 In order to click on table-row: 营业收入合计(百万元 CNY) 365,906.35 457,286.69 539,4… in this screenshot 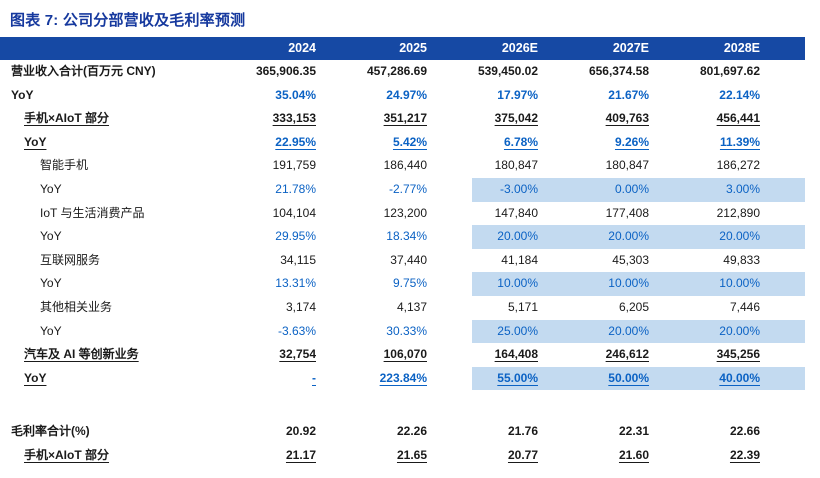, I will do `click(402, 72)`.